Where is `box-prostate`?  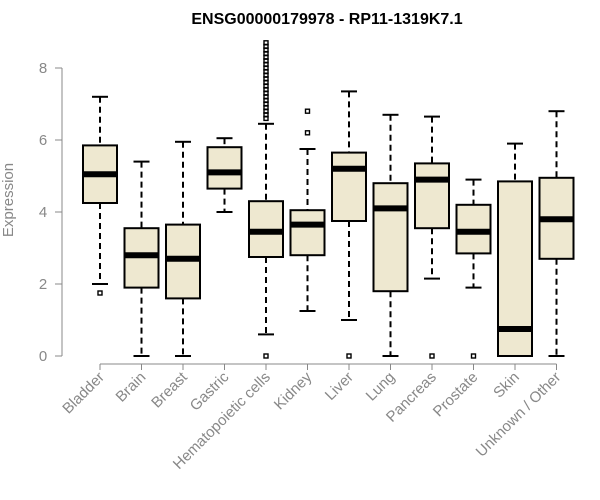
box-prostate is located at coordinates (473, 268).